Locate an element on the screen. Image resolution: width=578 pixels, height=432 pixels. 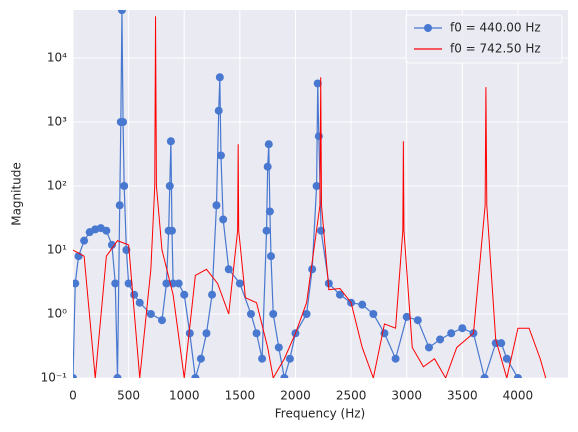
x-tick-label: 1500 is located at coordinates (240, 396).